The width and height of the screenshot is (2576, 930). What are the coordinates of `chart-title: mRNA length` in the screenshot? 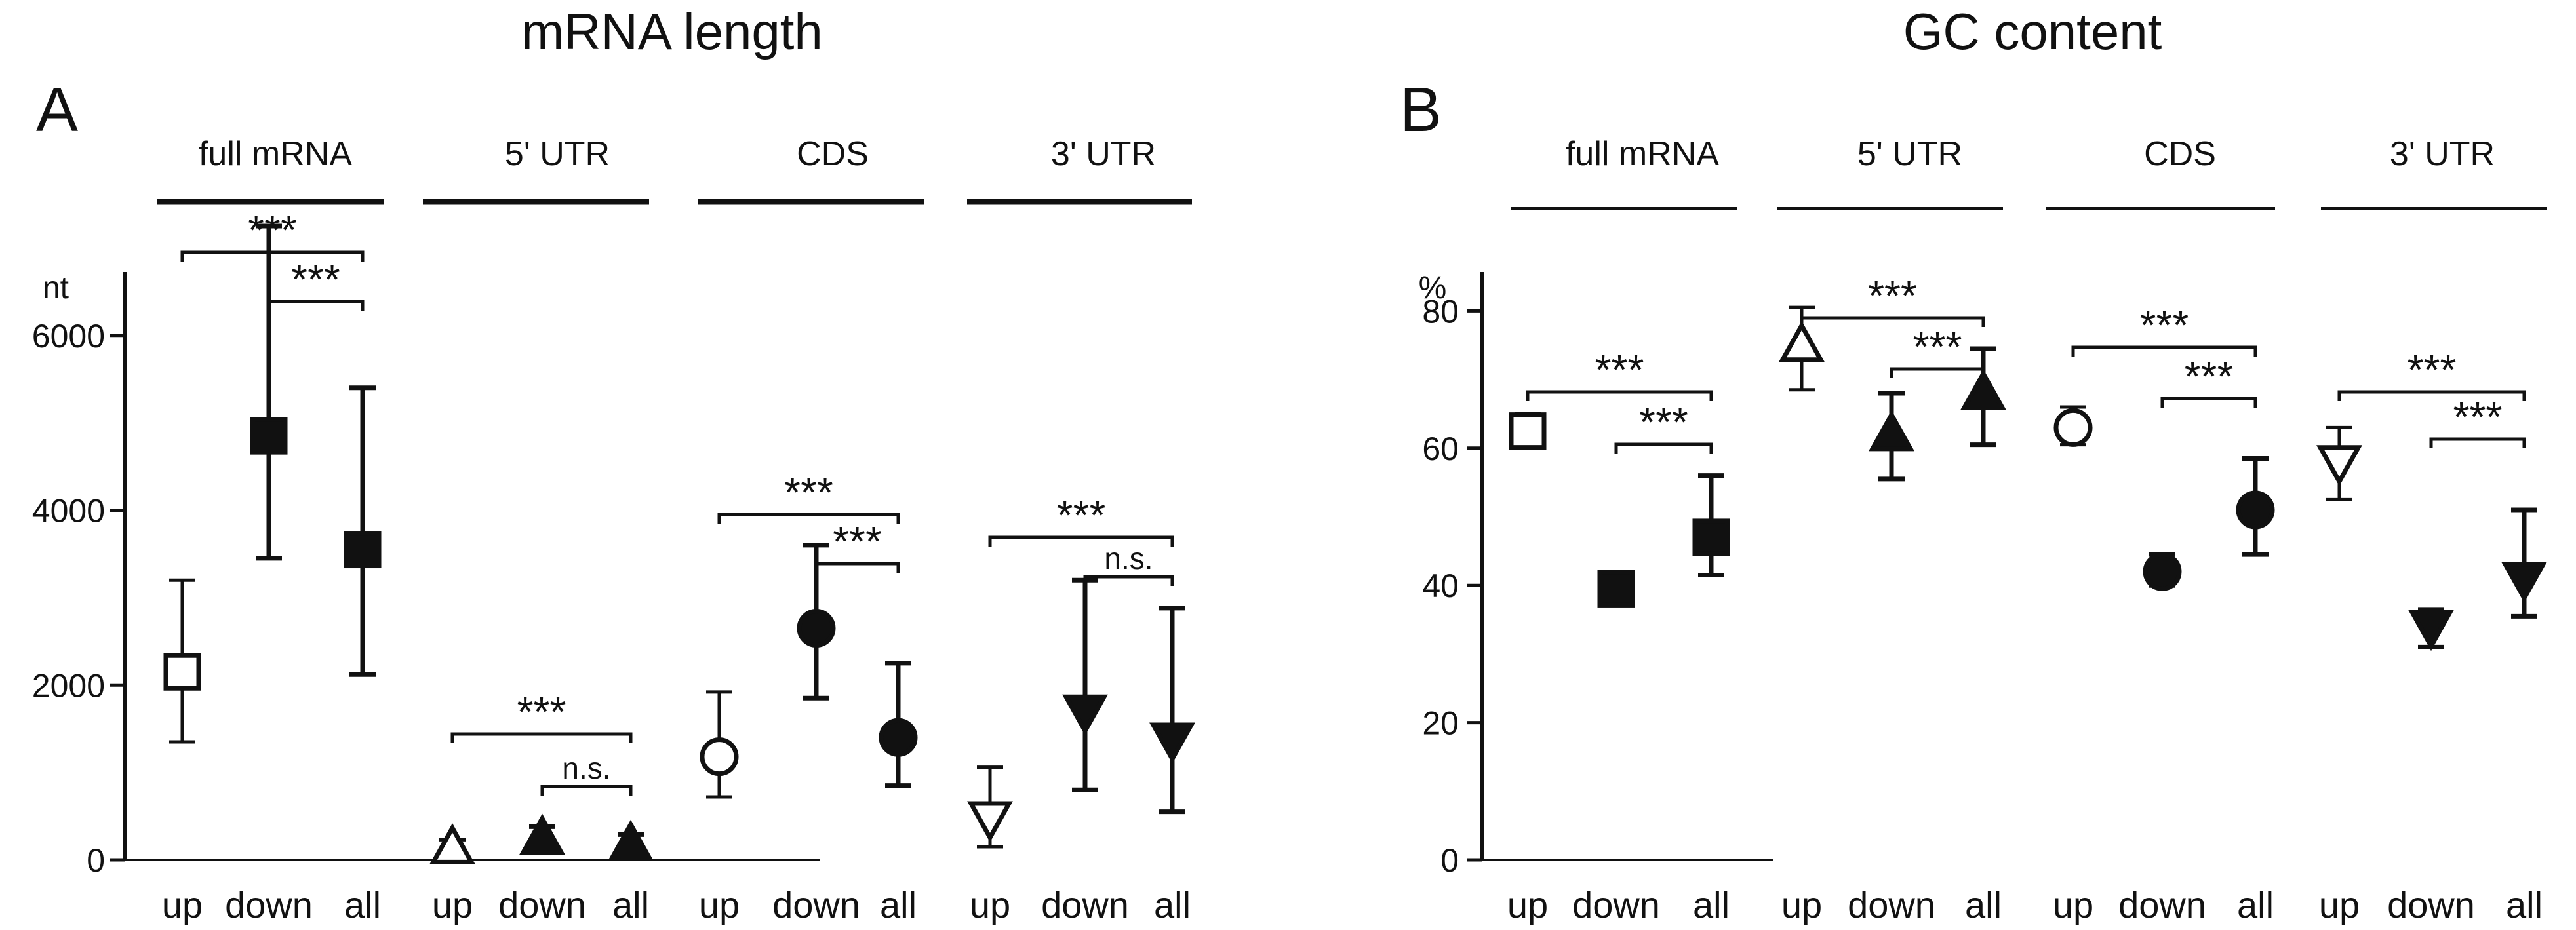 It's located at (672, 31).